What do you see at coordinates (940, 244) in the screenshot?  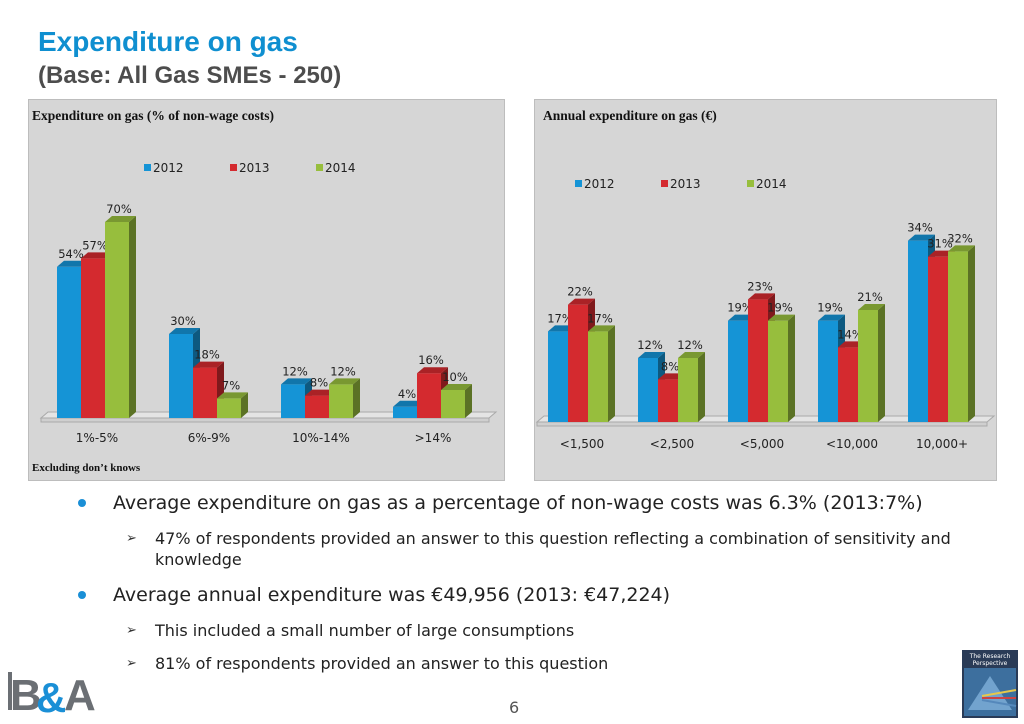 I see `data-label: 31%` at bounding box center [940, 244].